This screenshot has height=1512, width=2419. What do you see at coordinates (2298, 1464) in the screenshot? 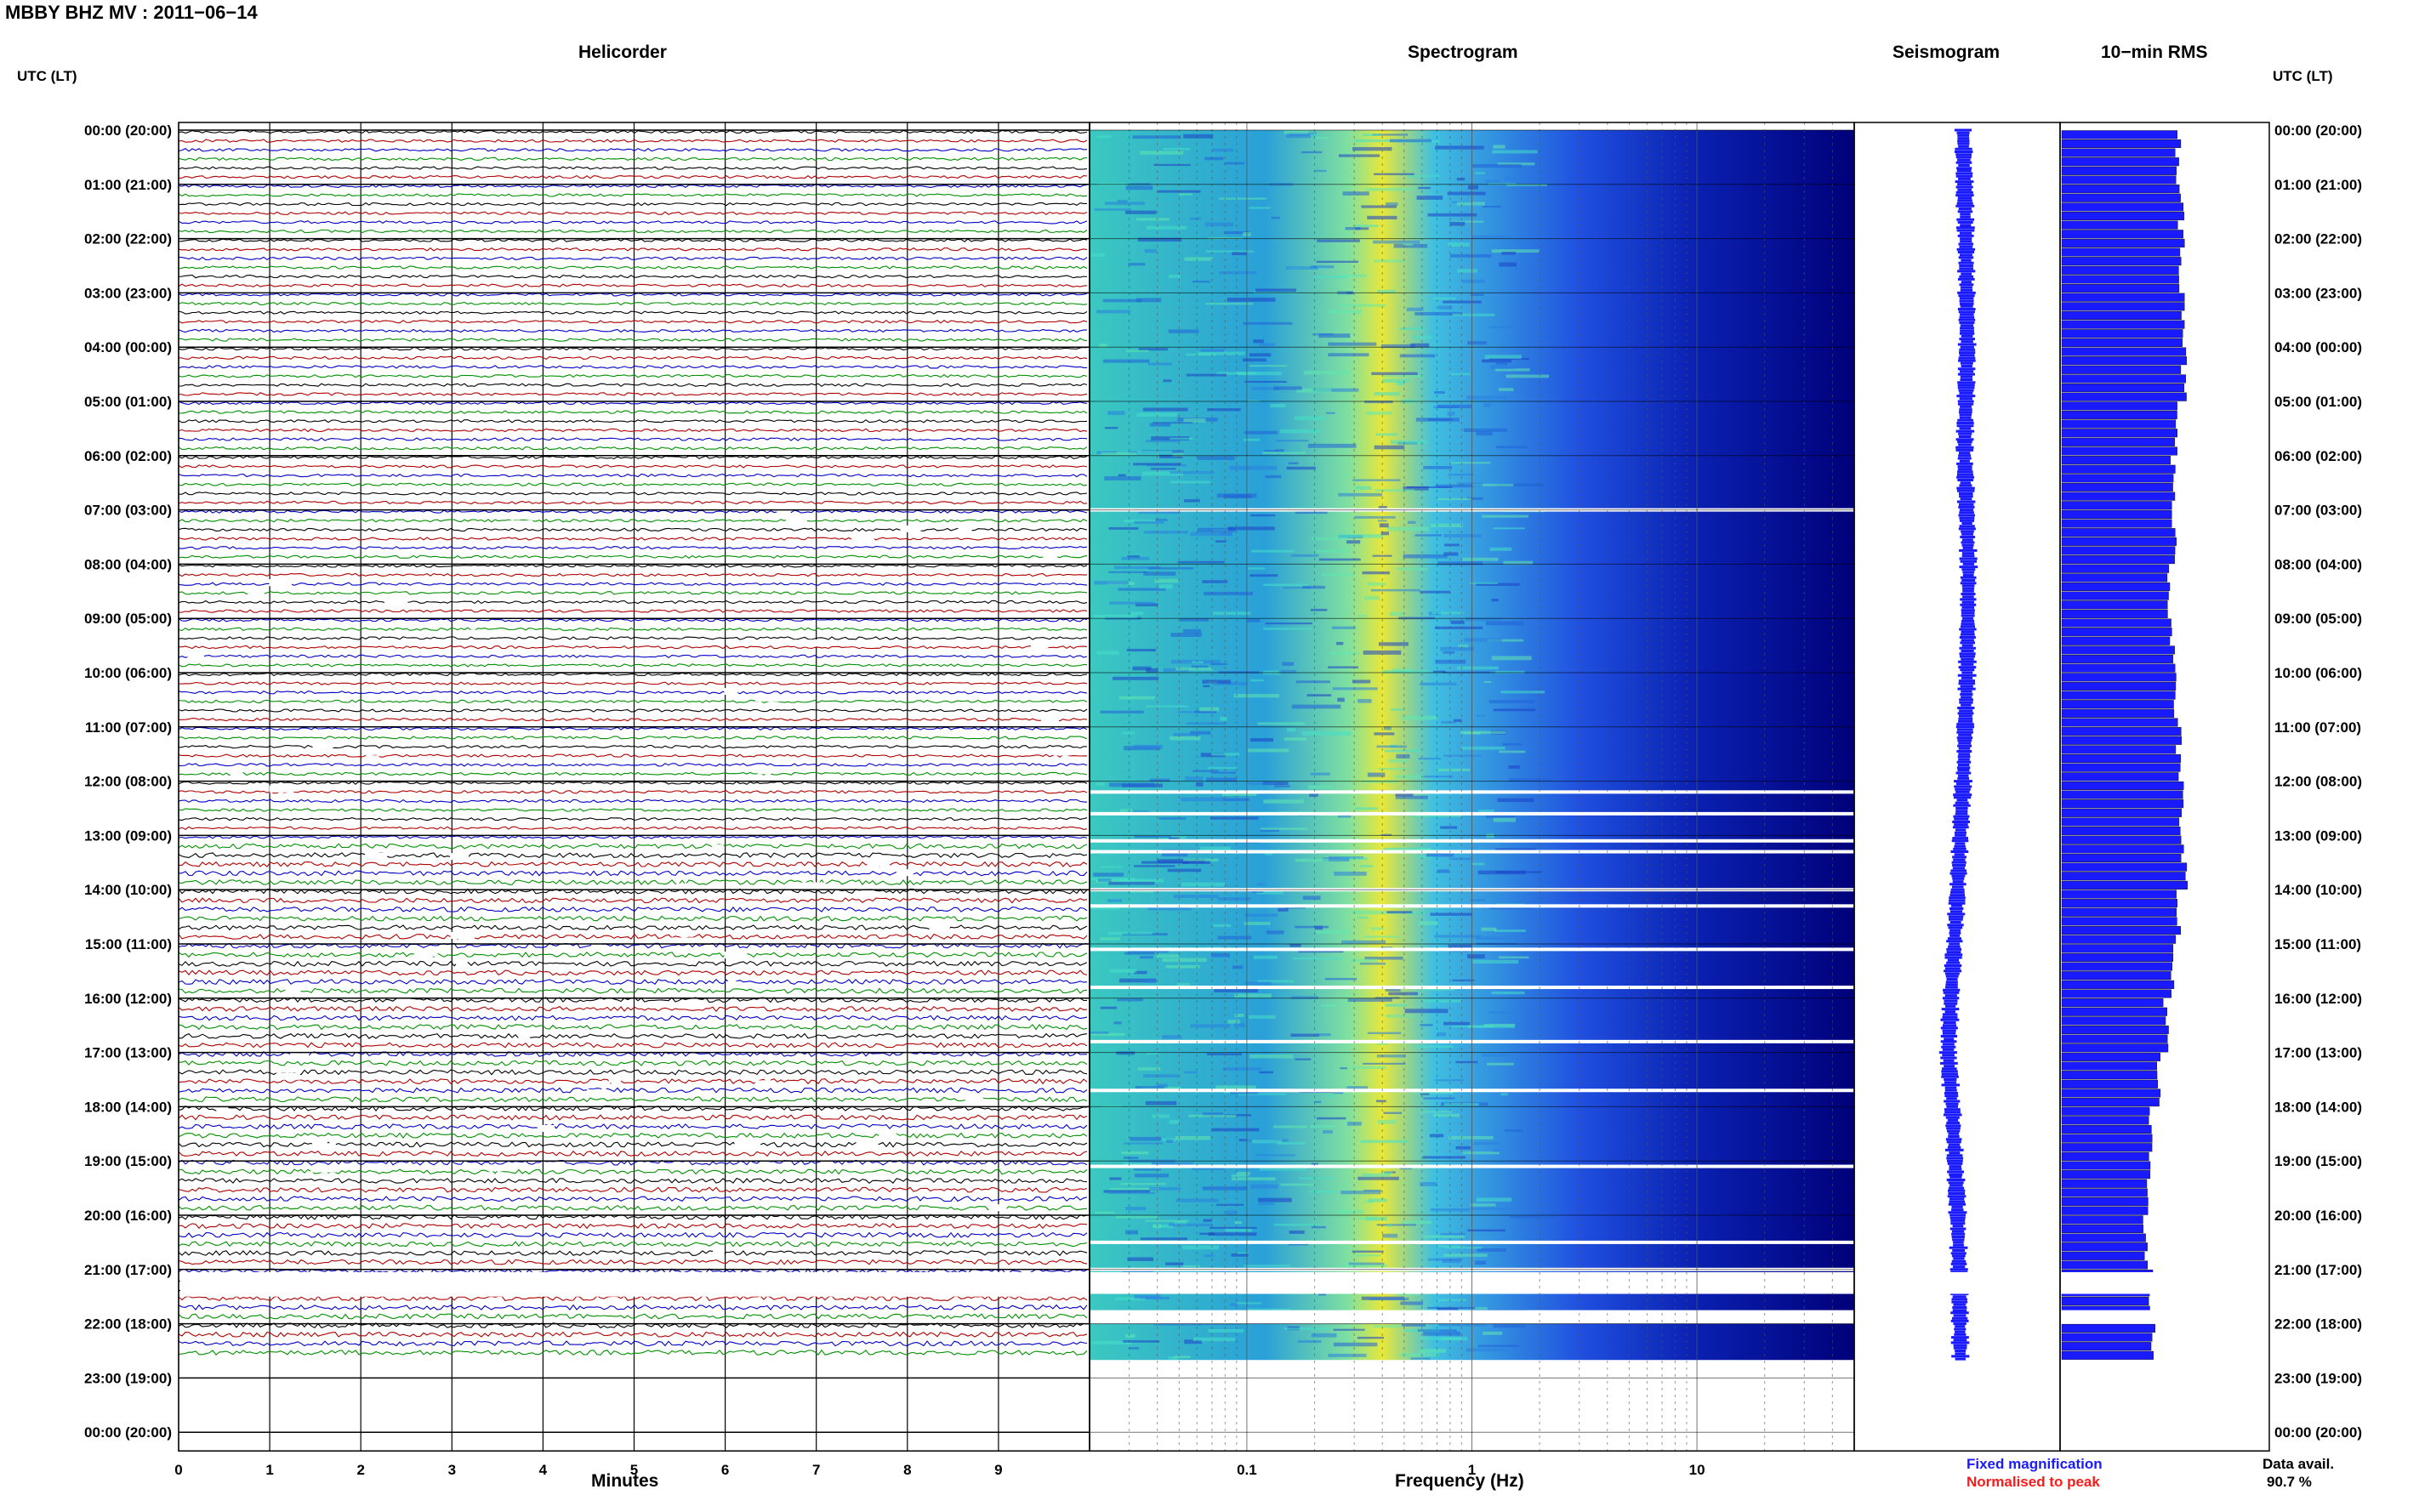
I see `data-avail-label: Data avail.` at bounding box center [2298, 1464].